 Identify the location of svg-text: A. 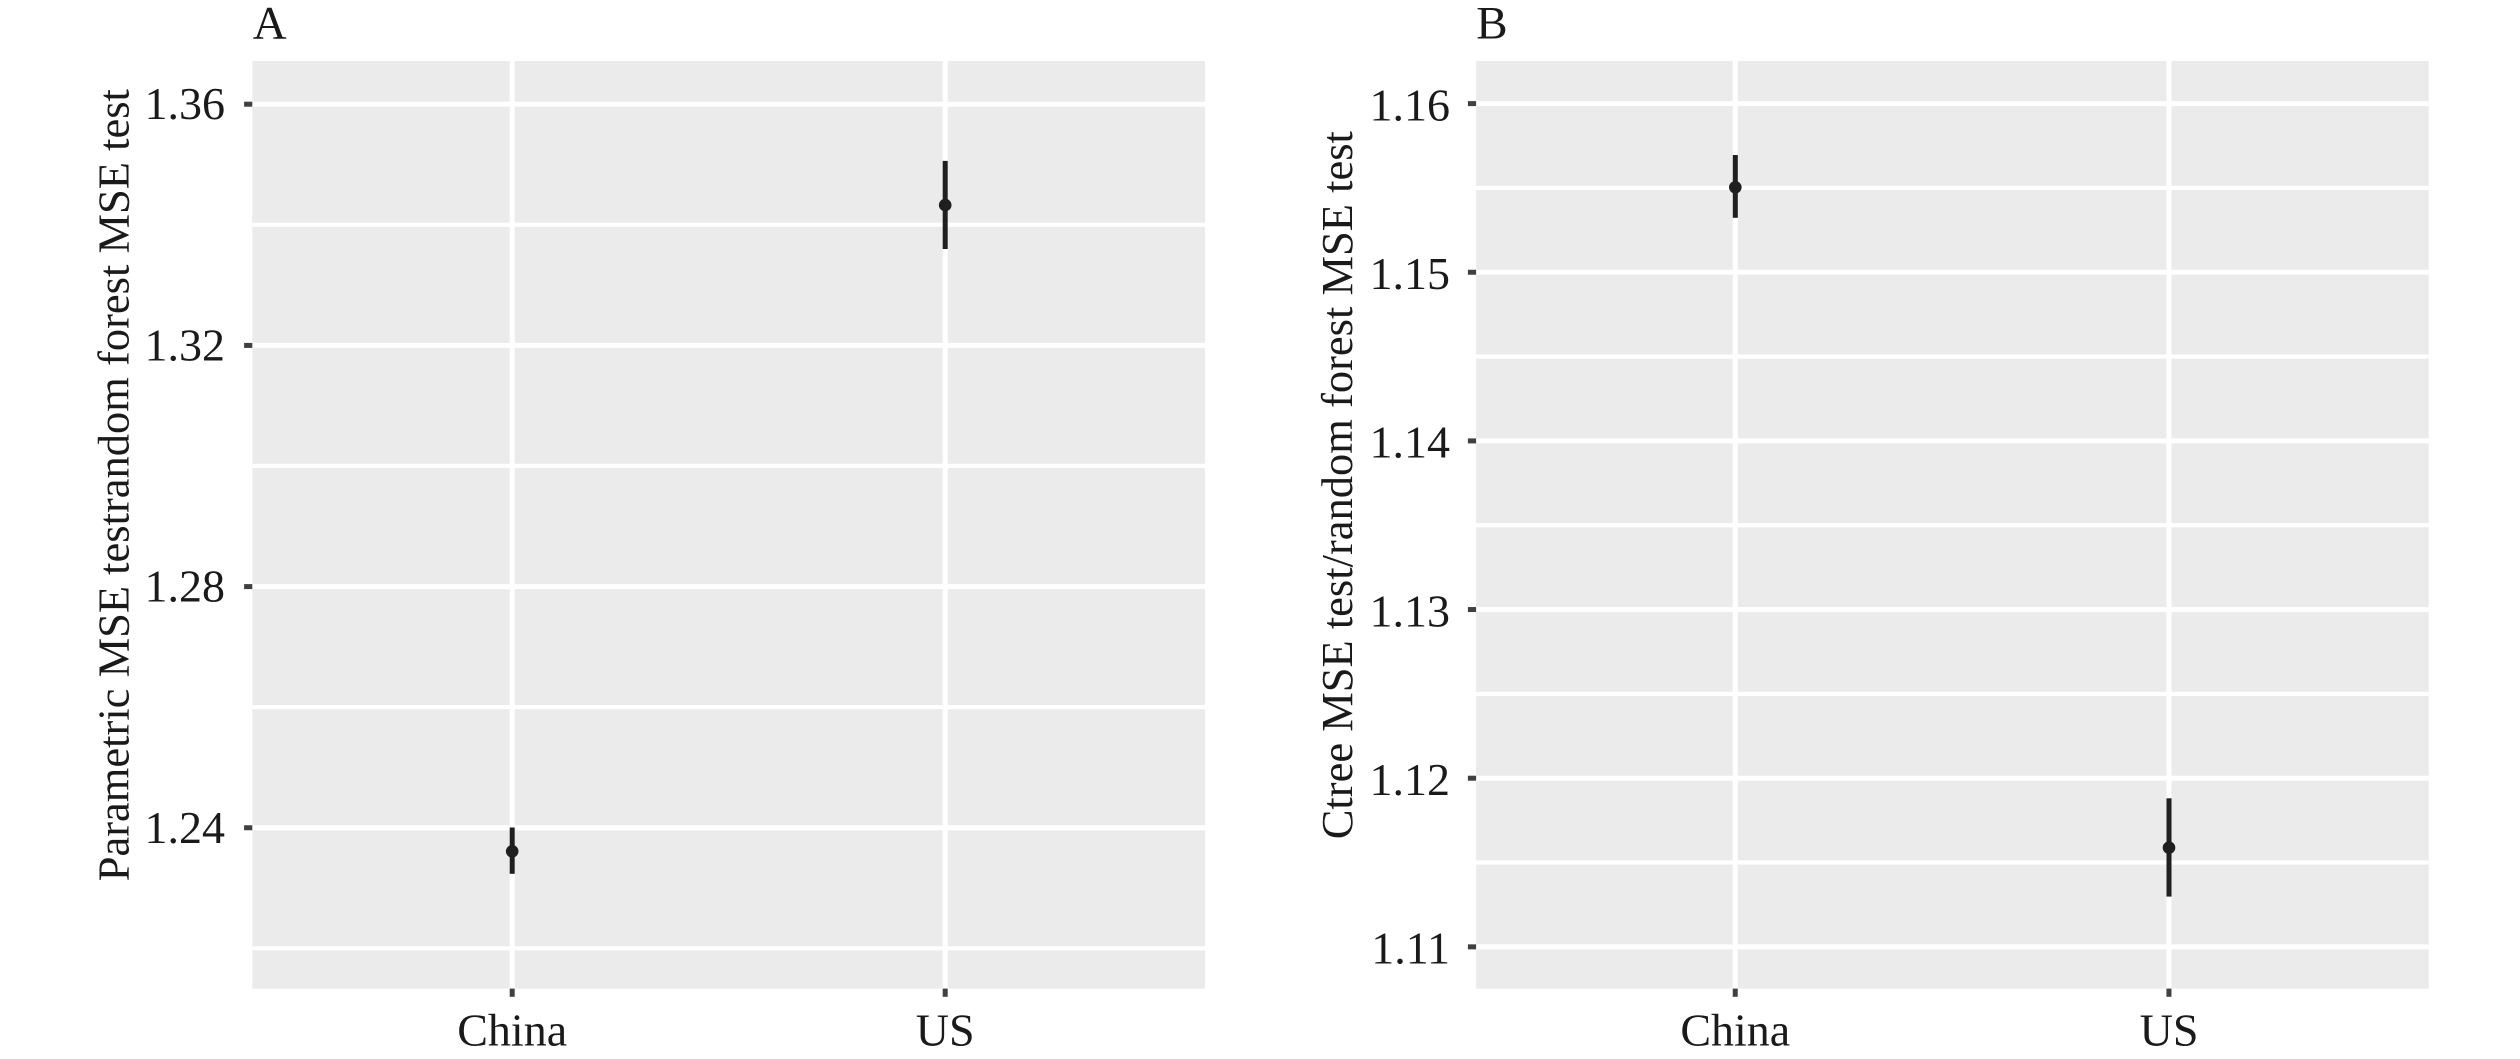
(270, 25).